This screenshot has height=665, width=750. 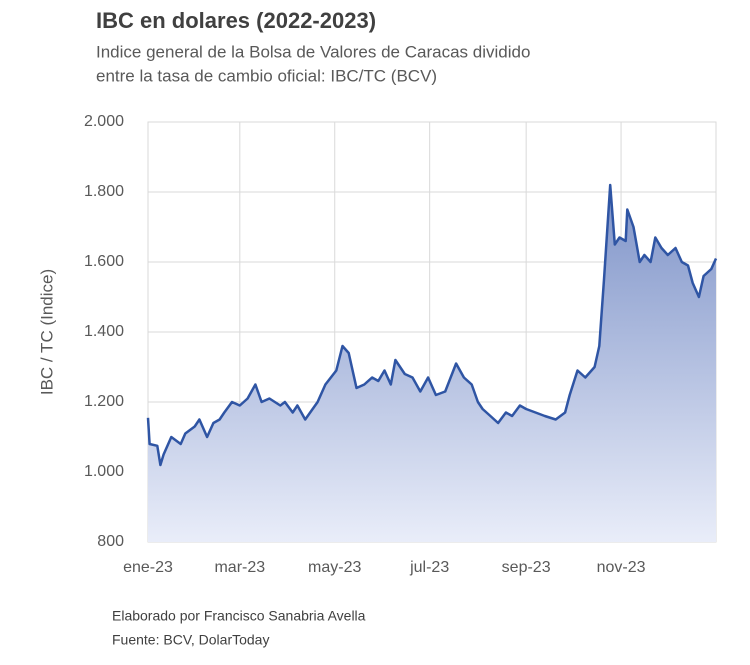 I want to click on chart-title: IBC en dolares (2022-2023), so click(x=236, y=20).